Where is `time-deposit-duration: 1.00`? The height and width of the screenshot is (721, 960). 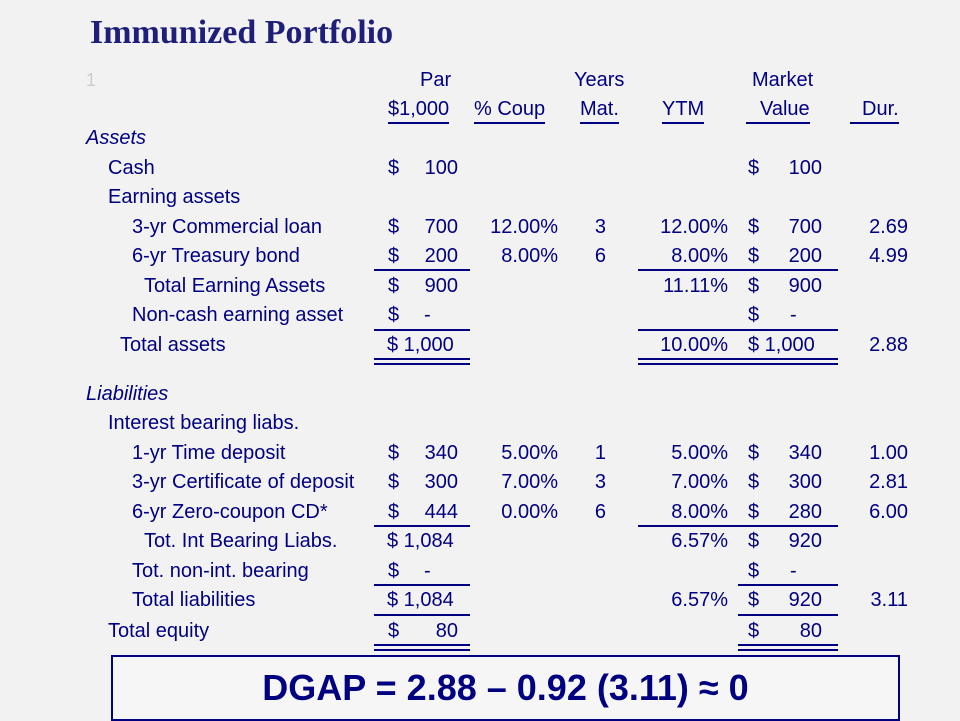 time-deposit-duration: 1.00 is located at coordinates (888, 453).